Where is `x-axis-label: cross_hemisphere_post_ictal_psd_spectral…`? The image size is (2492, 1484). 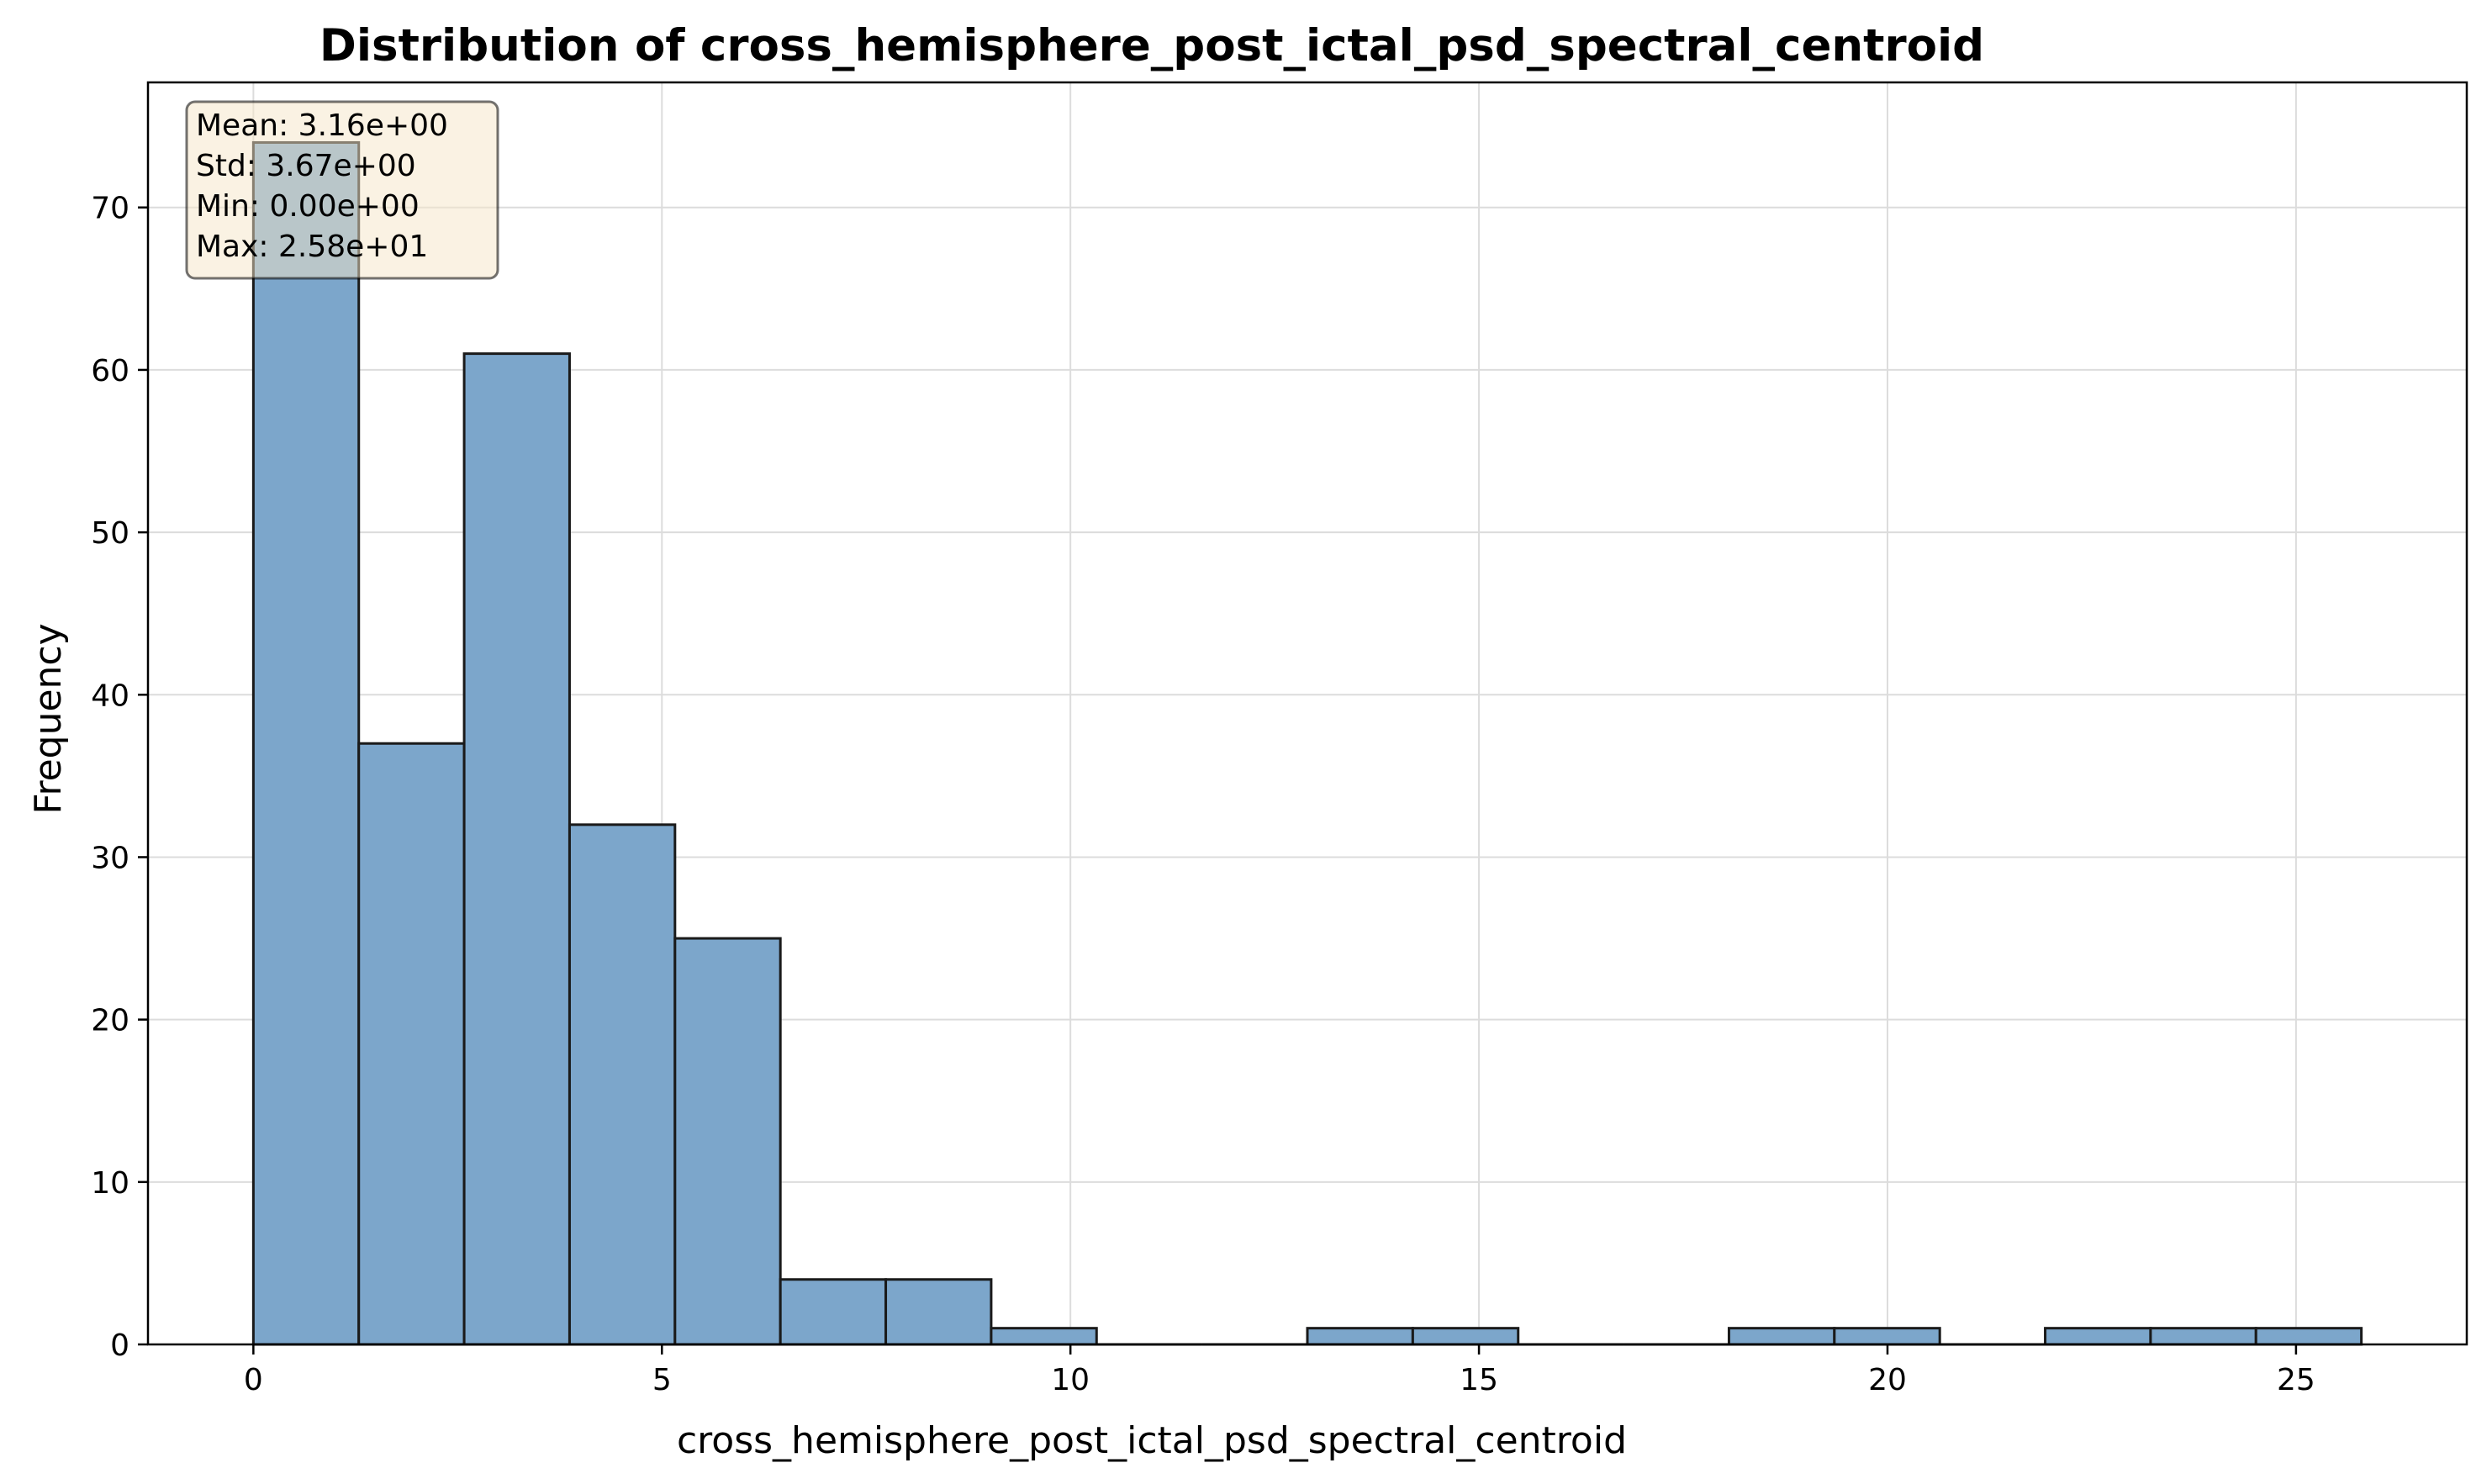 x-axis-label: cross_hemisphere_post_ictal_psd_spectral… is located at coordinates (1152, 1440).